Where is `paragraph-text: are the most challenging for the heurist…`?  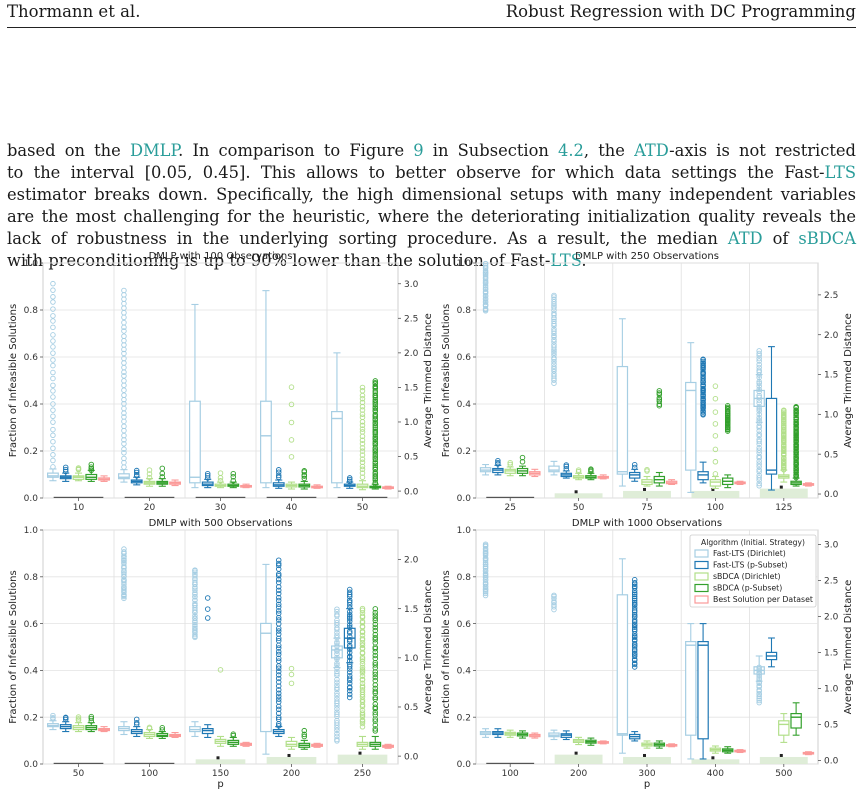
paragraph-text: are the most challenging for the heurist… is located at coordinates (431, 216).